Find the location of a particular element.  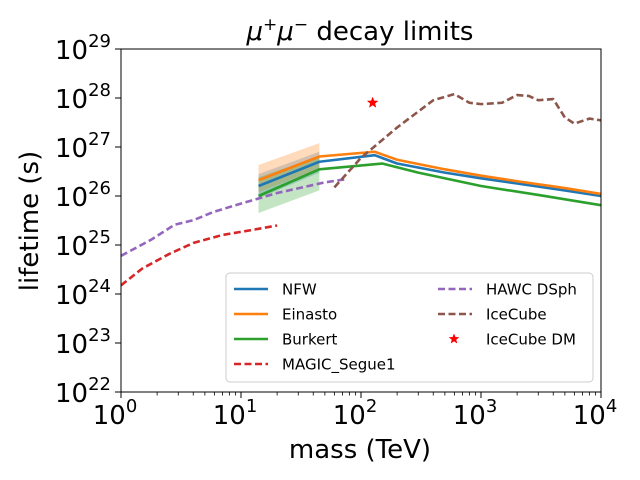

y-tick-label: 1023 is located at coordinates (83, 342).